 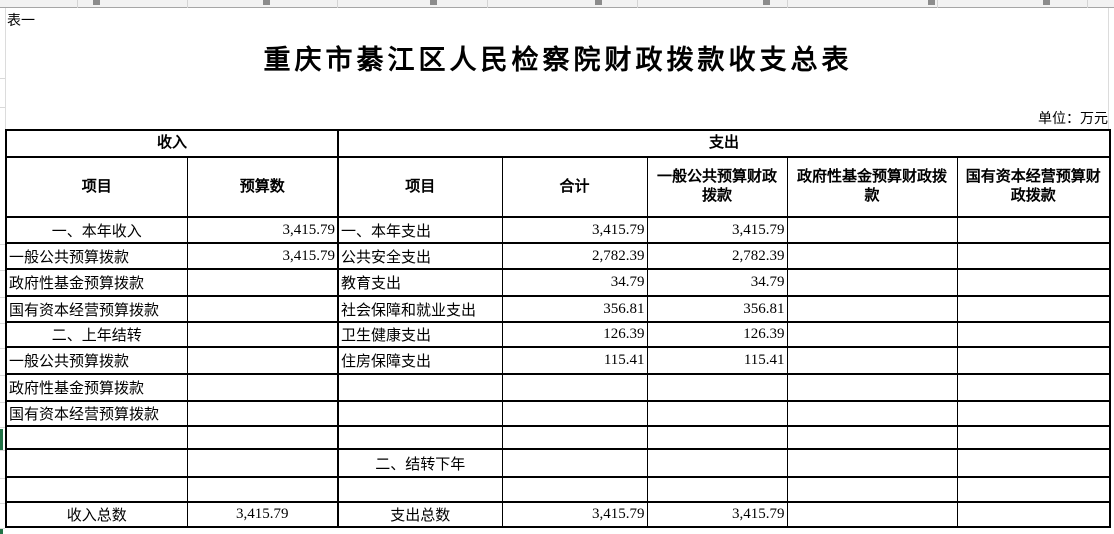 I want to click on cell: 一、本年收入, so click(x=96, y=230).